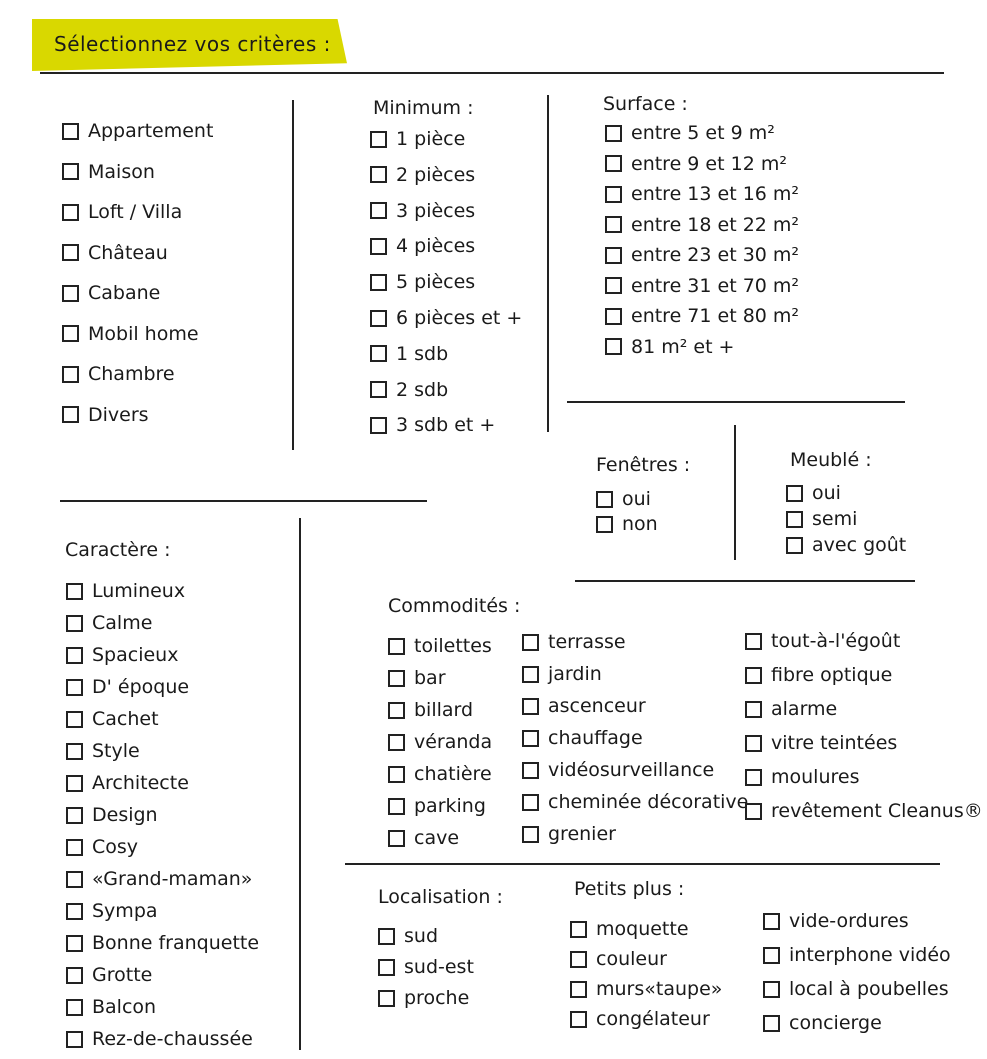  I want to click on commodites-3-option: moulures, so click(802, 777).